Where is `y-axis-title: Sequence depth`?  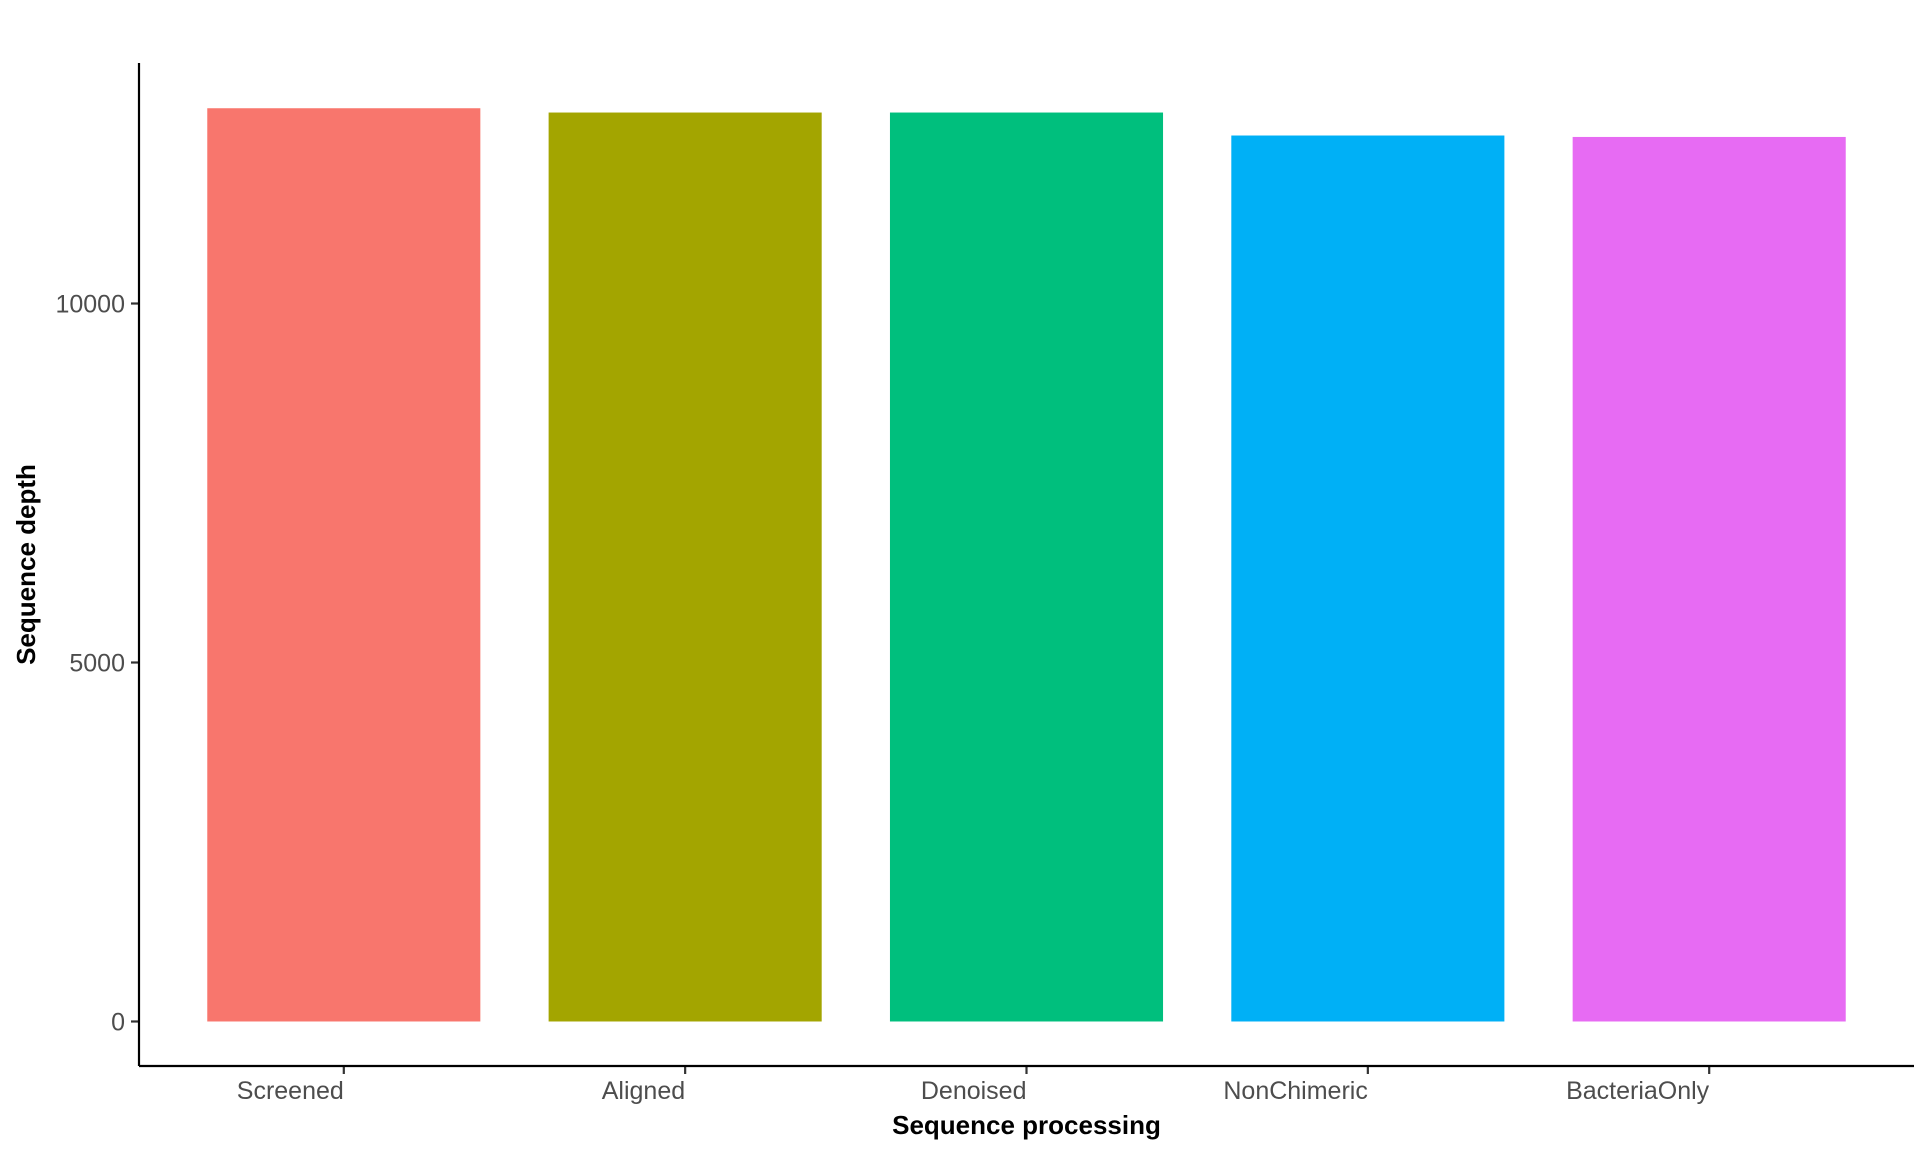 y-axis-title: Sequence depth is located at coordinates (26, 564).